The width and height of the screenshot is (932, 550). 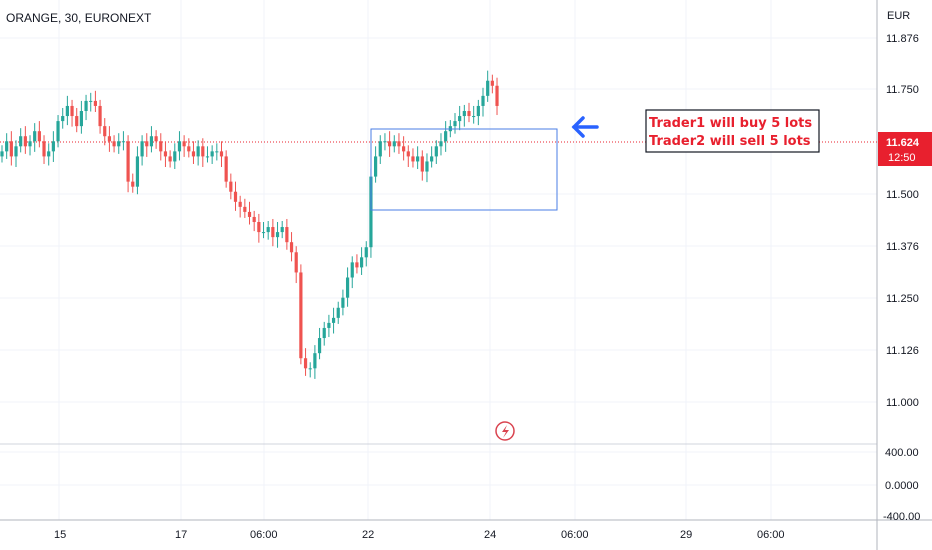 I want to click on lightning-icon, so click(x=505, y=431).